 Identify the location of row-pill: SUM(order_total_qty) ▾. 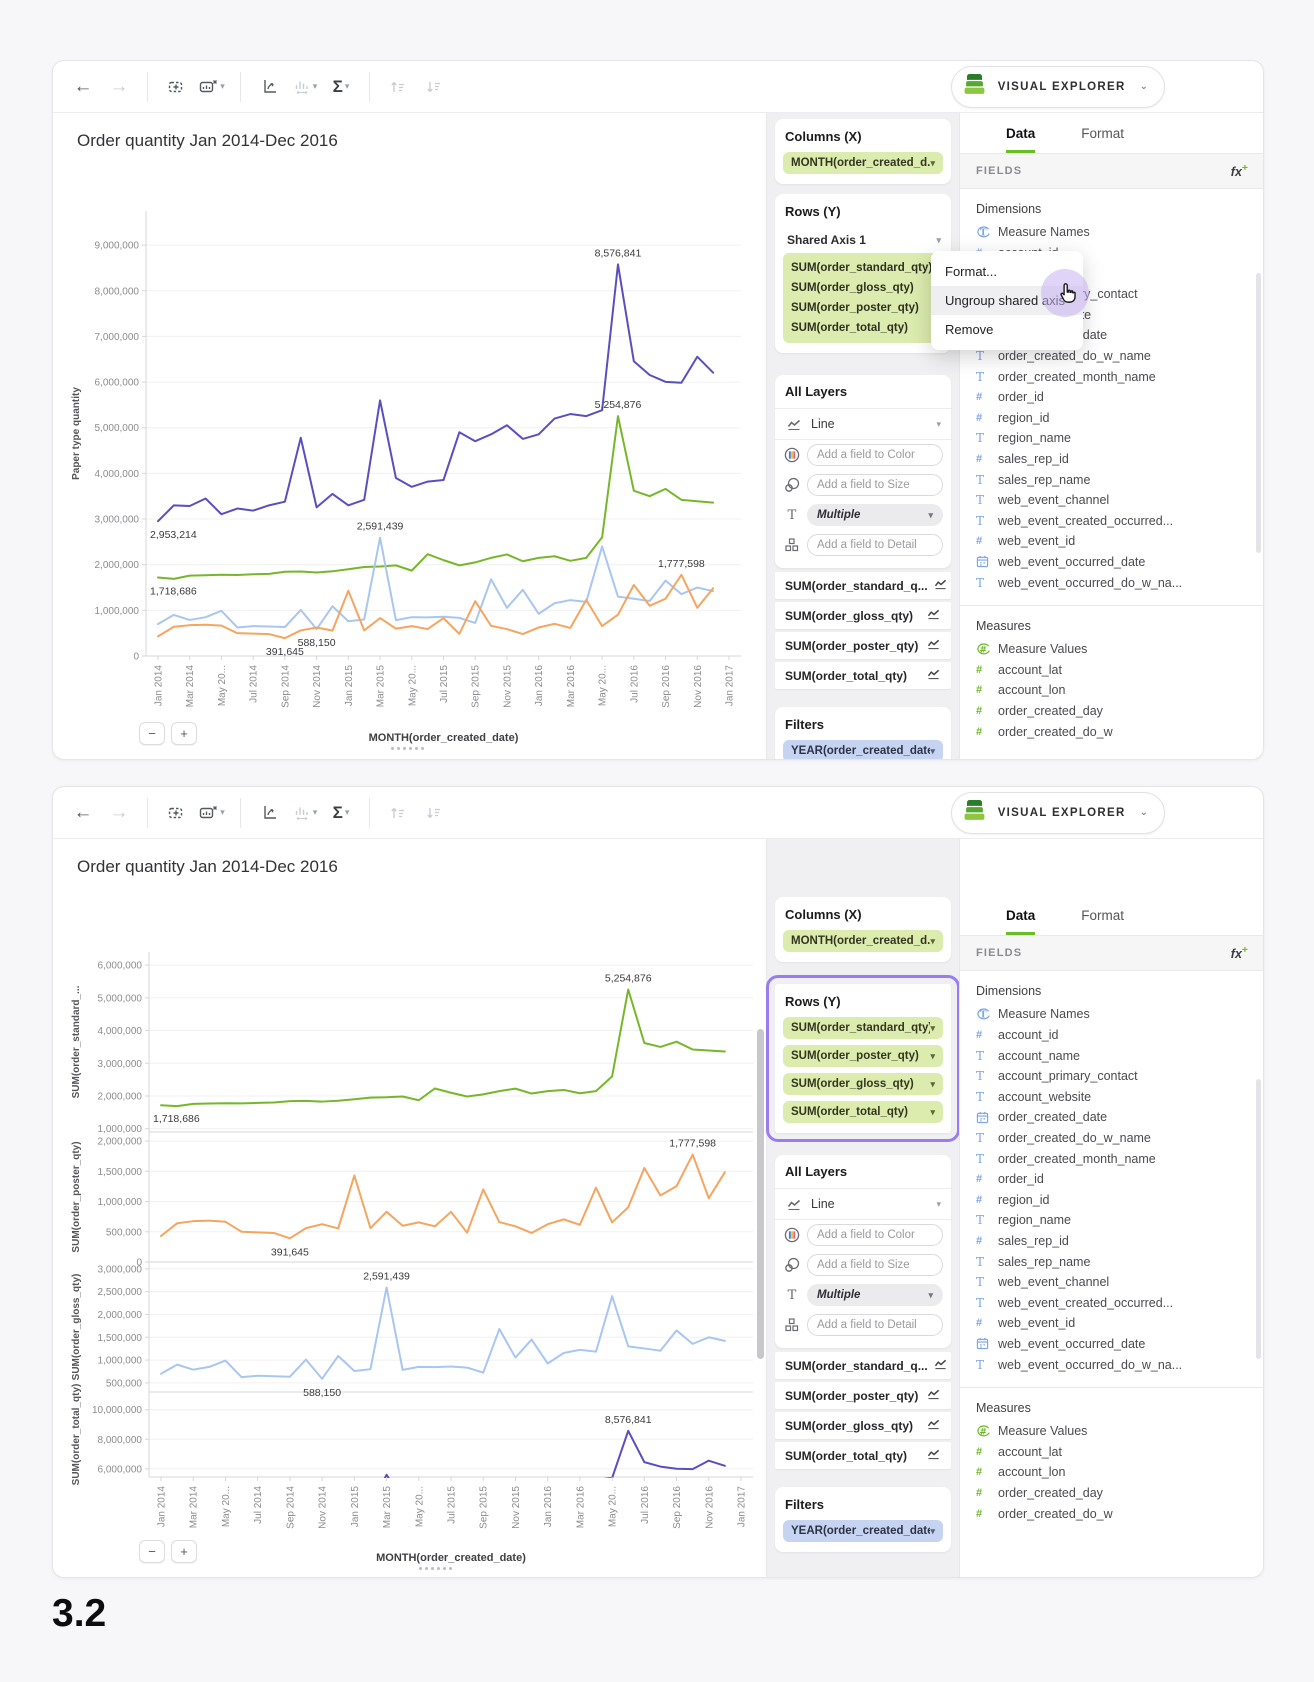
(863, 1112).